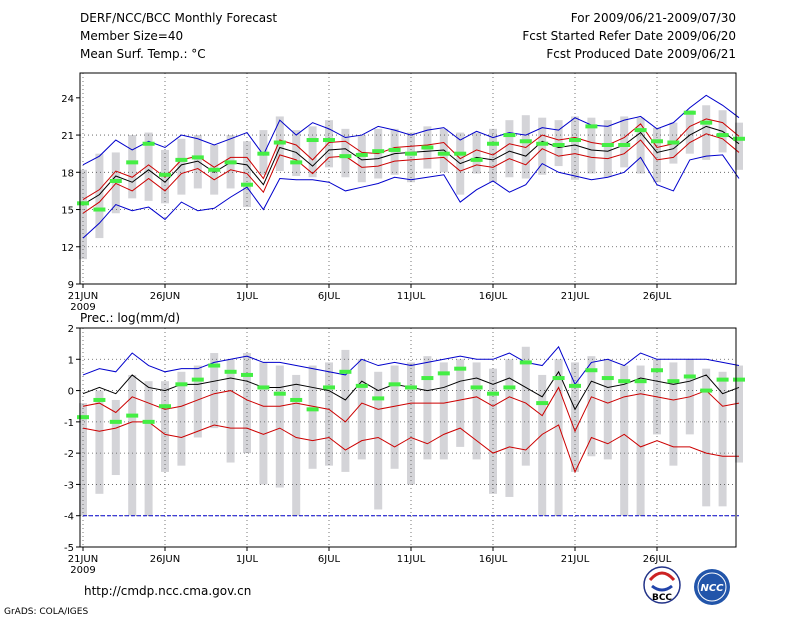 The image size is (800, 618). What do you see at coordinates (575, 296) in the screenshot?
I see `x-tick-label: 21JUL` at bounding box center [575, 296].